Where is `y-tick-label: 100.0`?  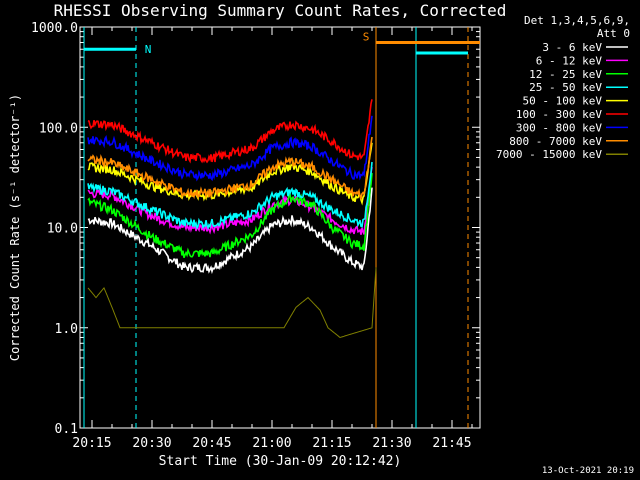 y-tick-label: 100.0 is located at coordinates (58, 128).